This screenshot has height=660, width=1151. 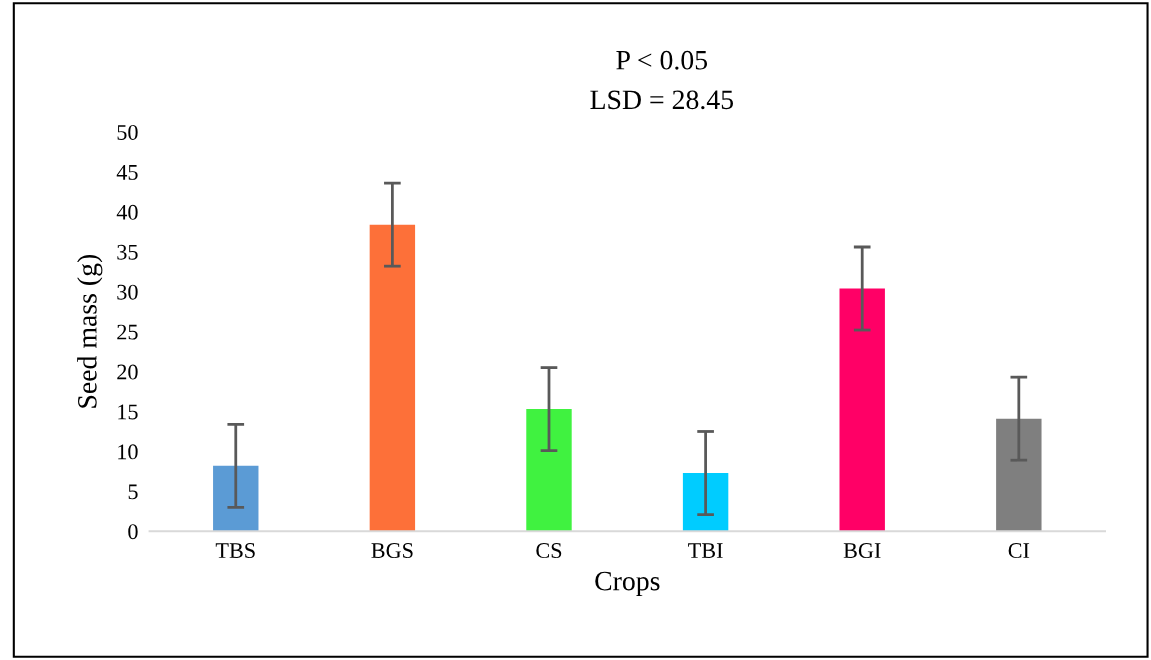 What do you see at coordinates (133, 532) in the screenshot?
I see `y-tick-label: 0` at bounding box center [133, 532].